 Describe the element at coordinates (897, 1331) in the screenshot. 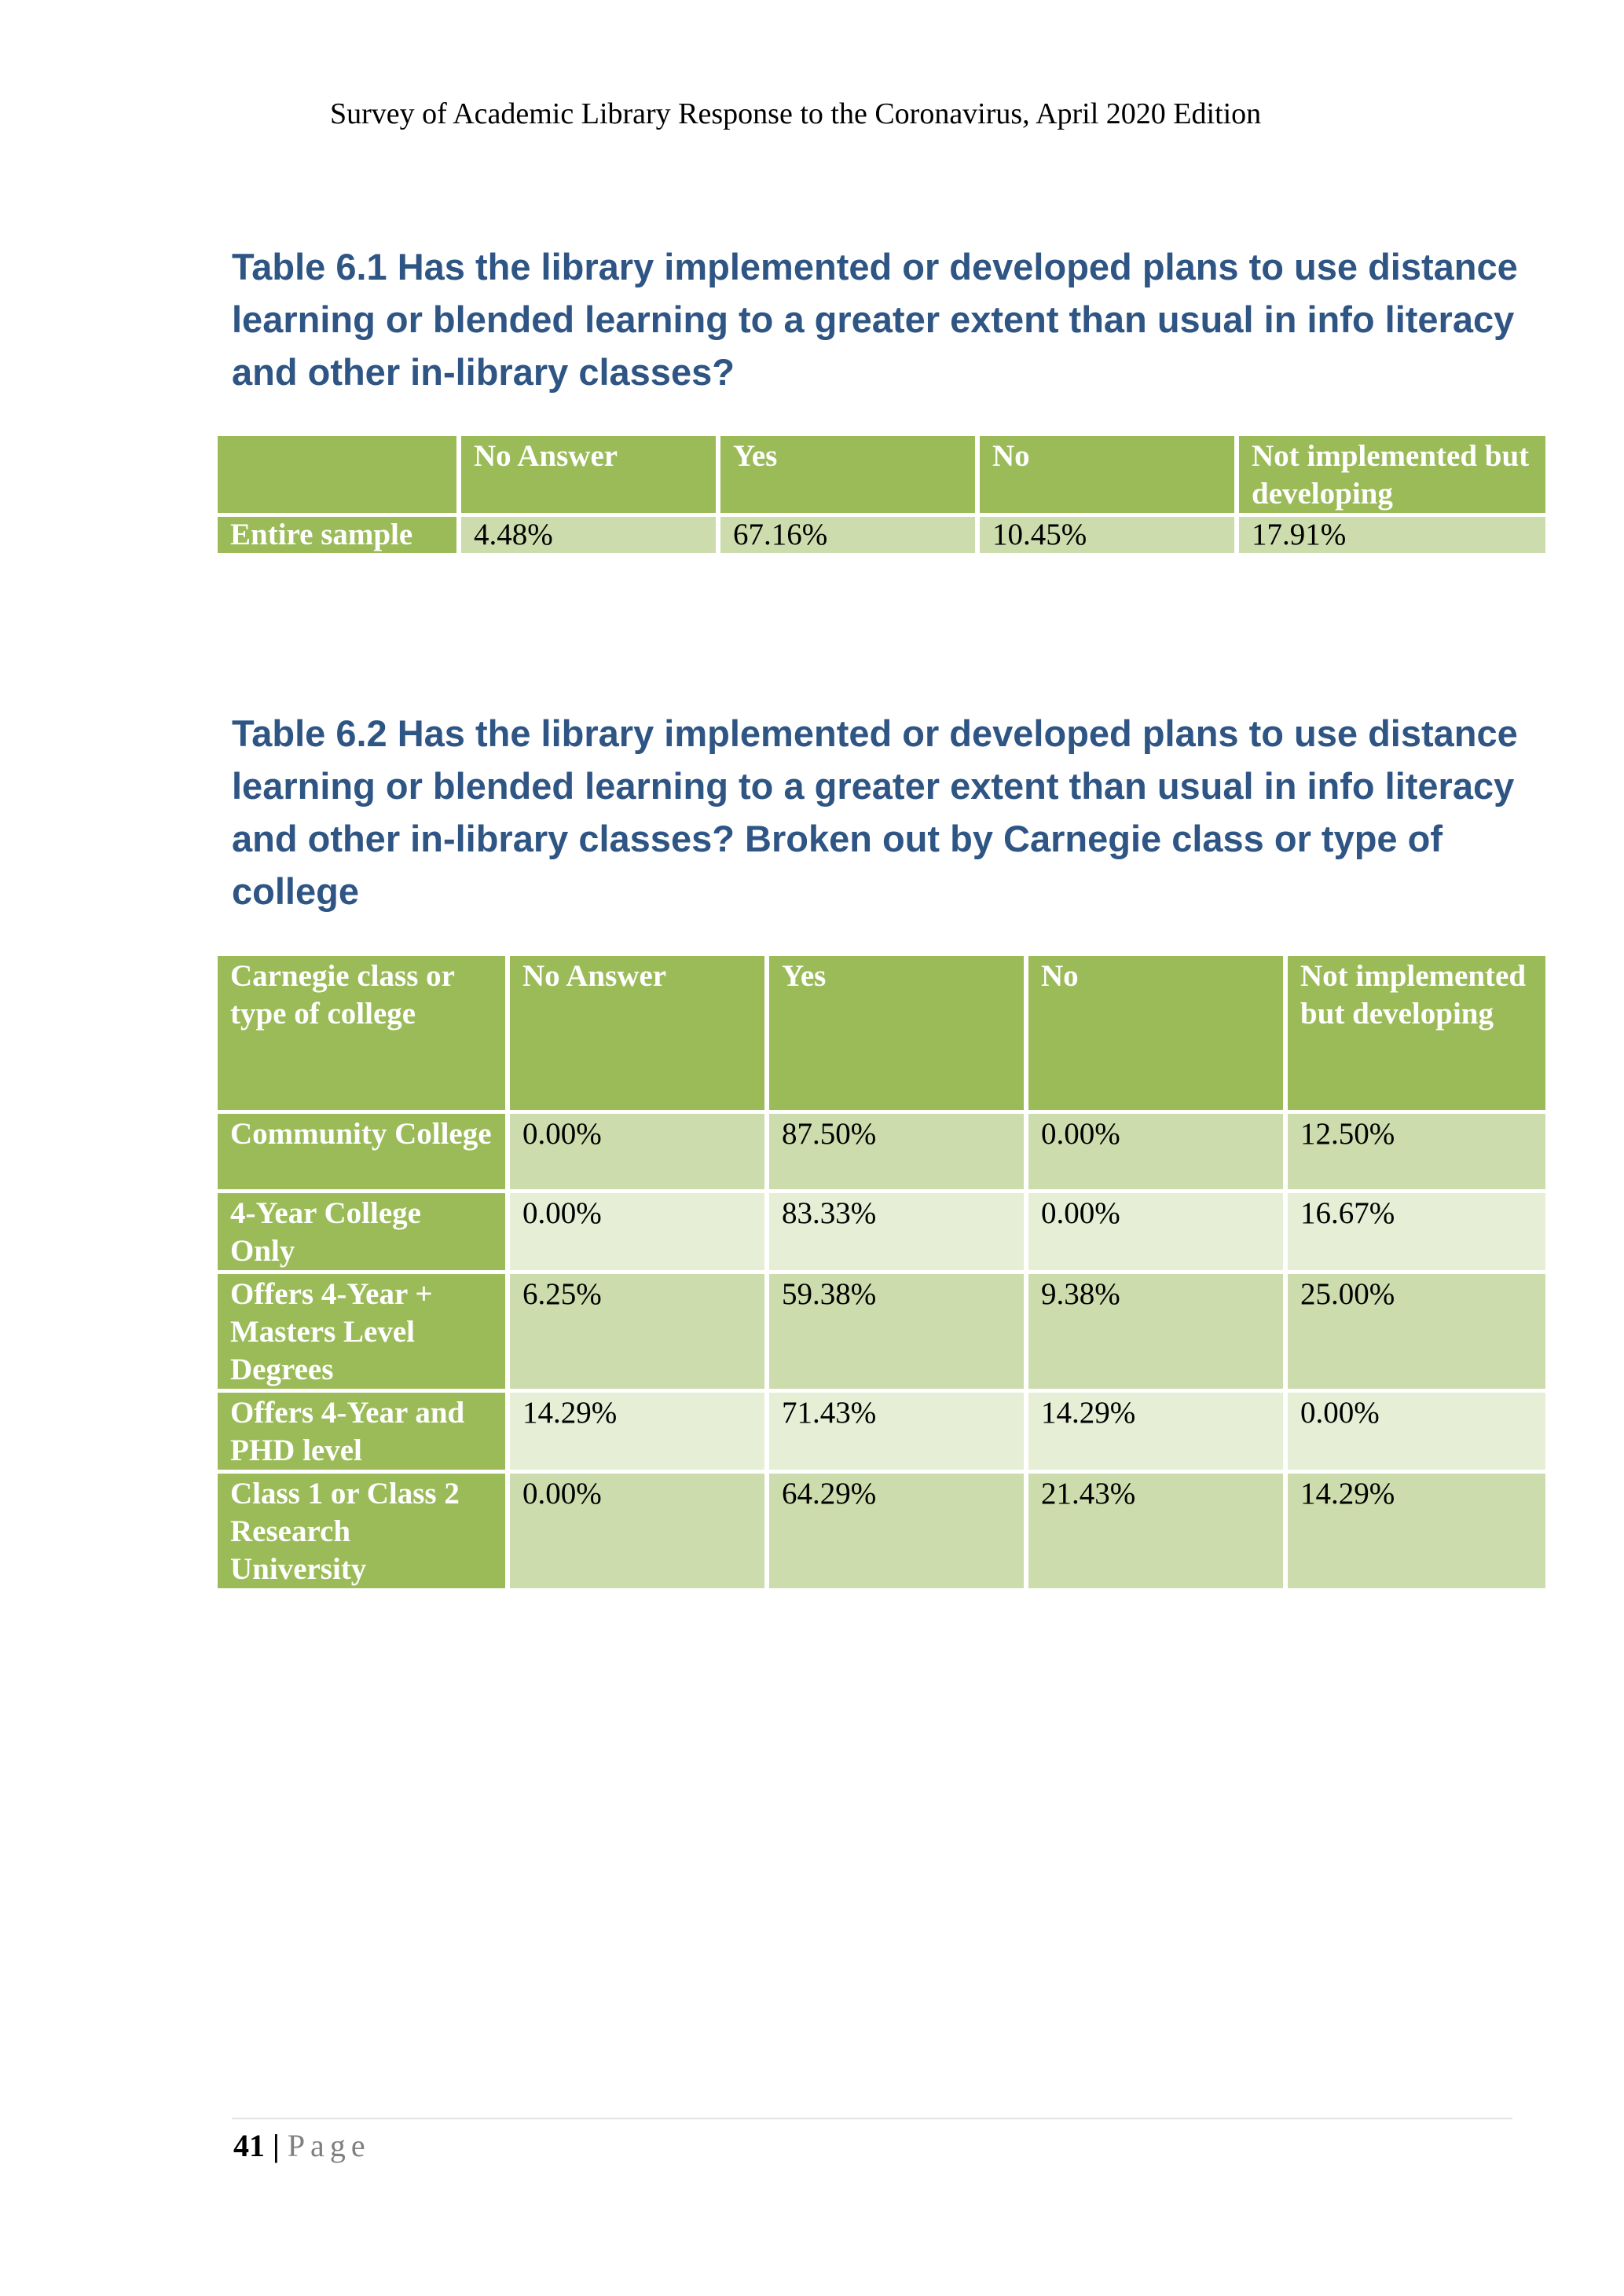

I see `table-cell: 59.38%` at that location.